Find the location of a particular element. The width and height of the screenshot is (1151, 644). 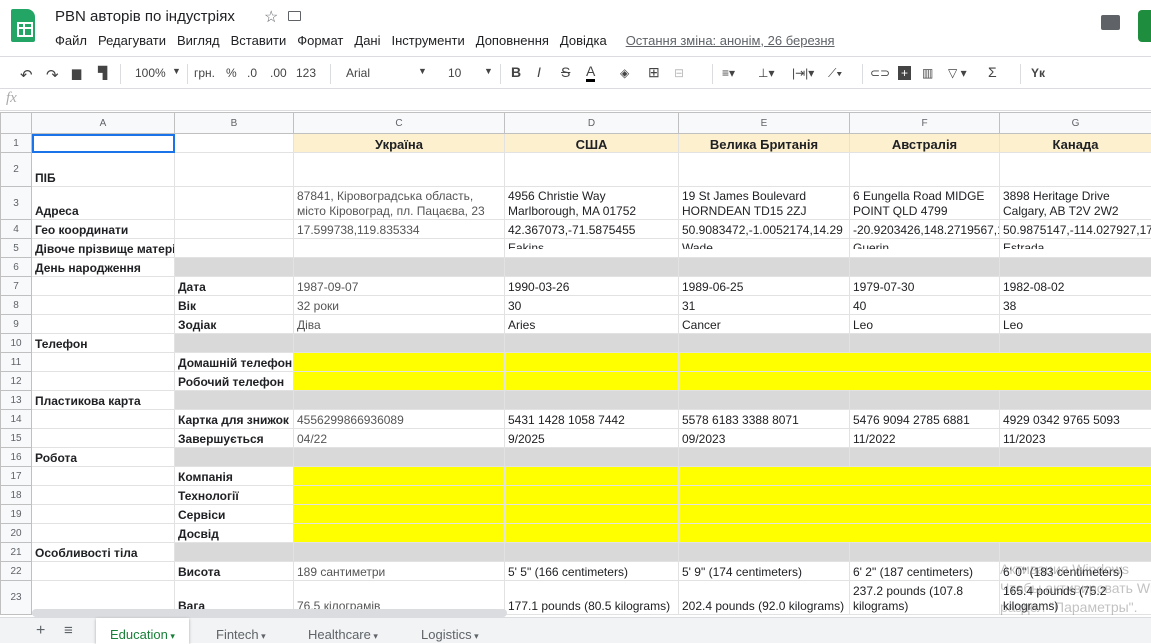

star-icon: ☆ is located at coordinates (271, 17).